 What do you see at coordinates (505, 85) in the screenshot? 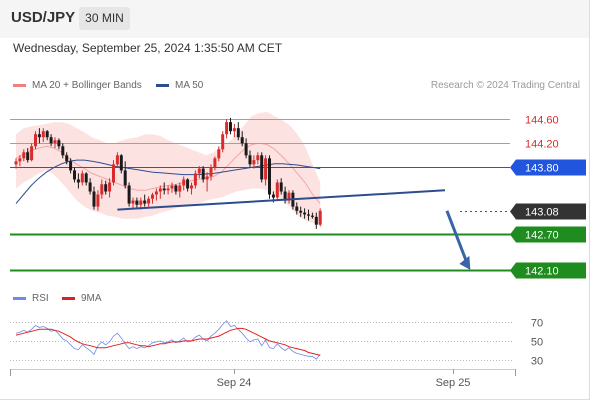
I see `credit-text: Research © 2024 Trading Central` at bounding box center [505, 85].